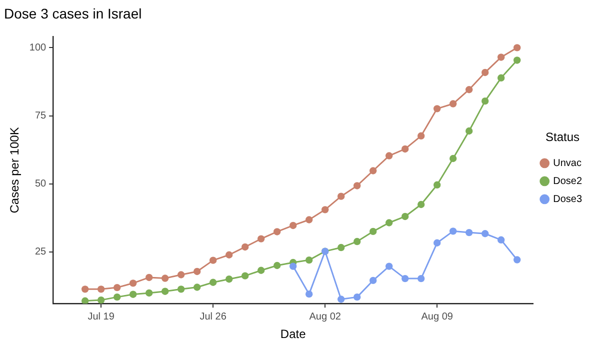  I want to click on legend-label: Dose3, so click(567, 199).